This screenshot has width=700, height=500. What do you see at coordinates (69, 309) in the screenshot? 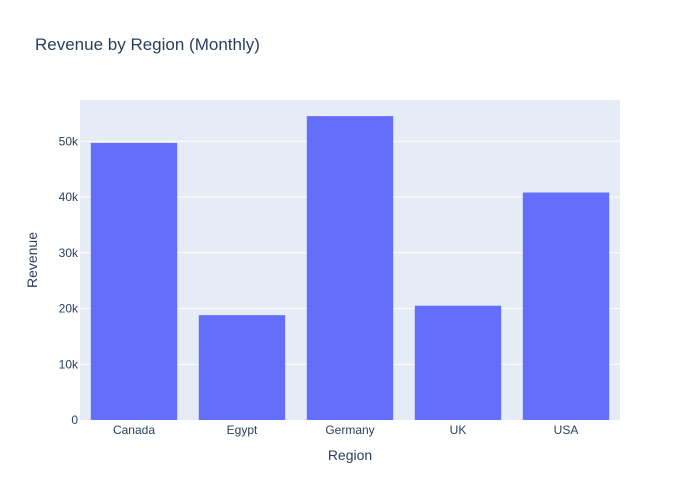
I see `y-tick-label: 20k` at bounding box center [69, 309].